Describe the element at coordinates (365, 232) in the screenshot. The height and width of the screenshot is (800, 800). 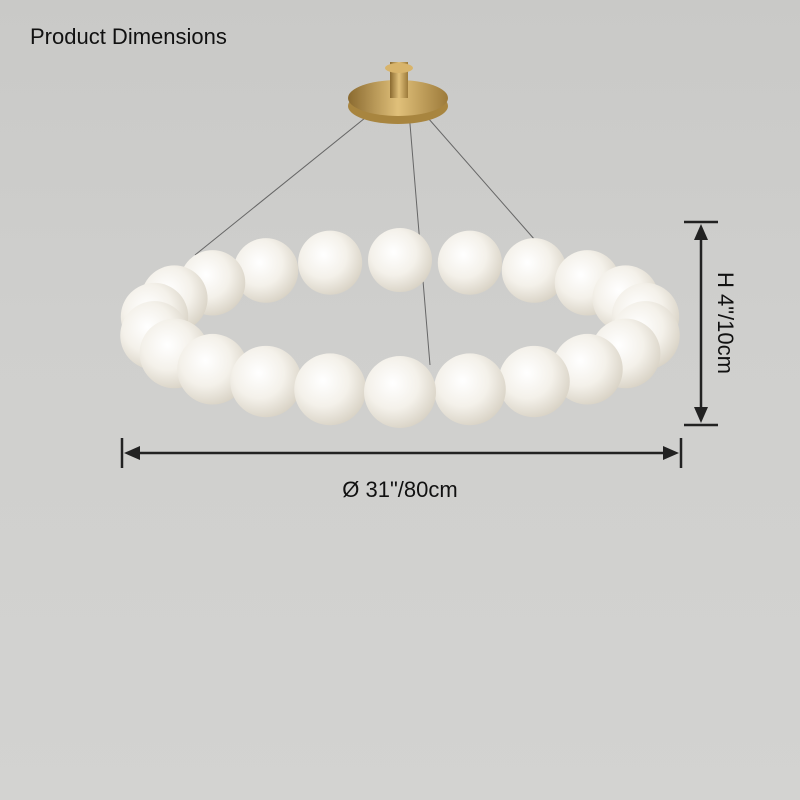
I see `suspension-wires` at that location.